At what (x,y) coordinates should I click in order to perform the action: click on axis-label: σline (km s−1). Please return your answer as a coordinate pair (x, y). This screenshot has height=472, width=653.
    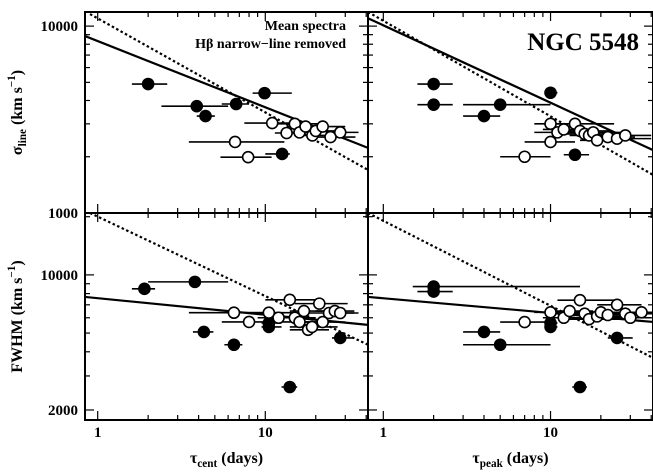
    Looking at the image, I should click on (17, 112).